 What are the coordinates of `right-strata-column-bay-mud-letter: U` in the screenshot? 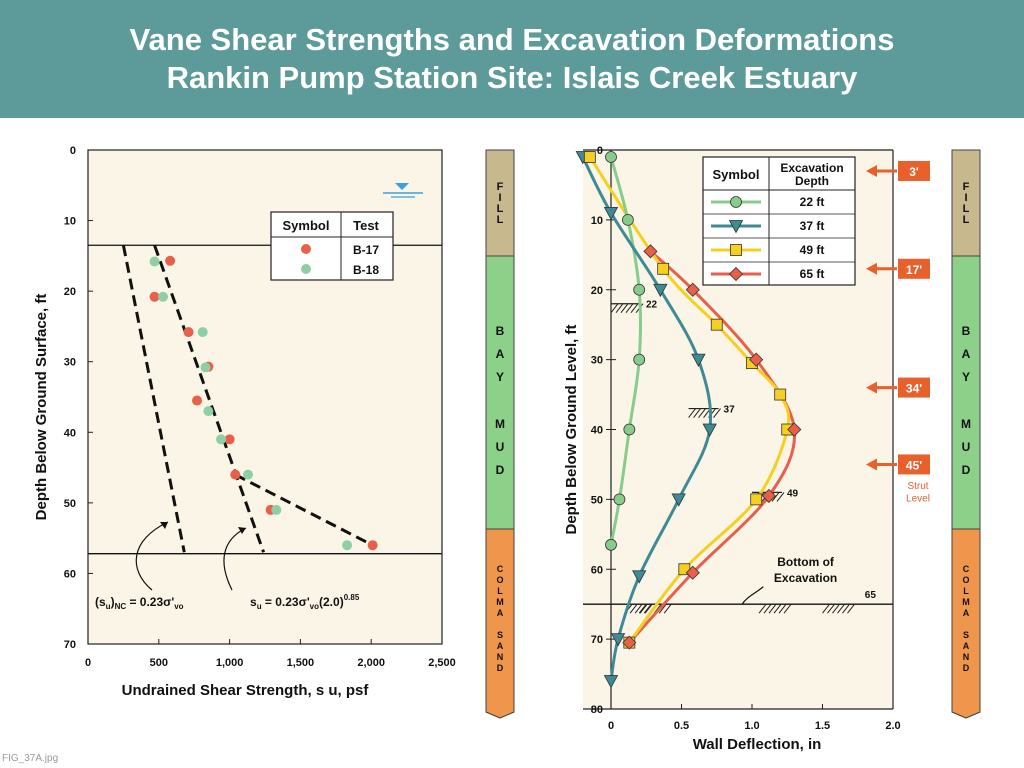 It's located at (966, 447).